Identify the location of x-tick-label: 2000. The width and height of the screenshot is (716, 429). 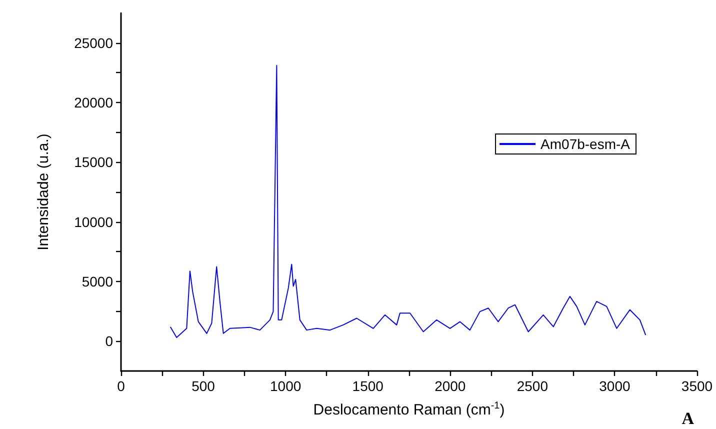
(450, 386).